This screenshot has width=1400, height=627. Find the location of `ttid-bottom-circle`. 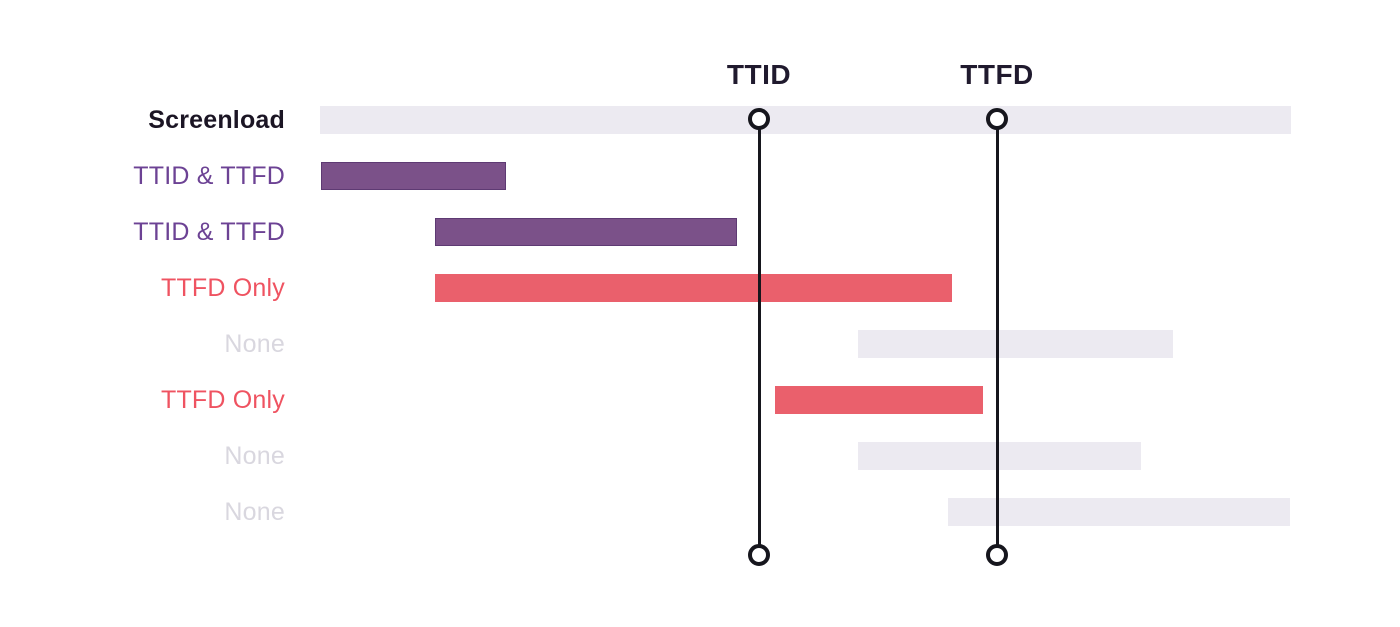

ttid-bottom-circle is located at coordinates (759, 555).